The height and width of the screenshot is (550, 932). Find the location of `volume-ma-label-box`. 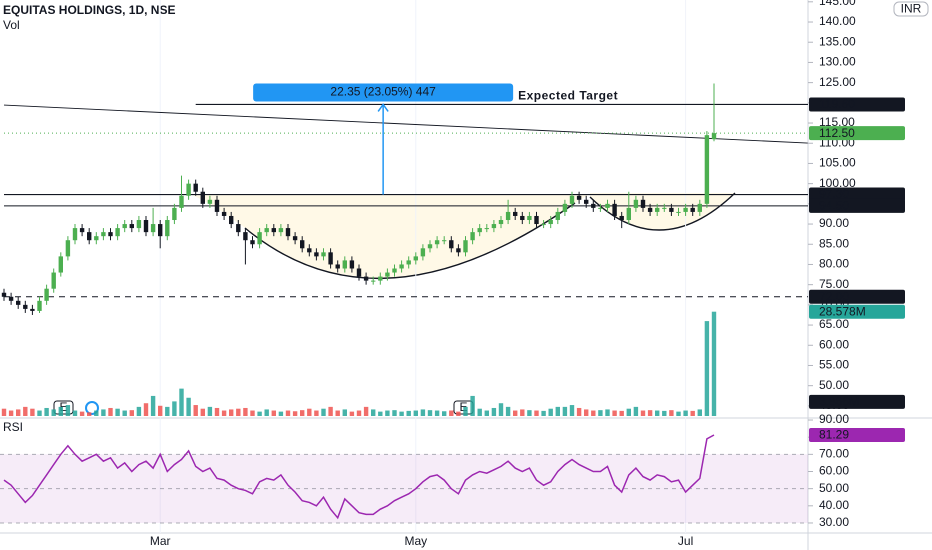

volume-ma-label-box is located at coordinates (857, 401).